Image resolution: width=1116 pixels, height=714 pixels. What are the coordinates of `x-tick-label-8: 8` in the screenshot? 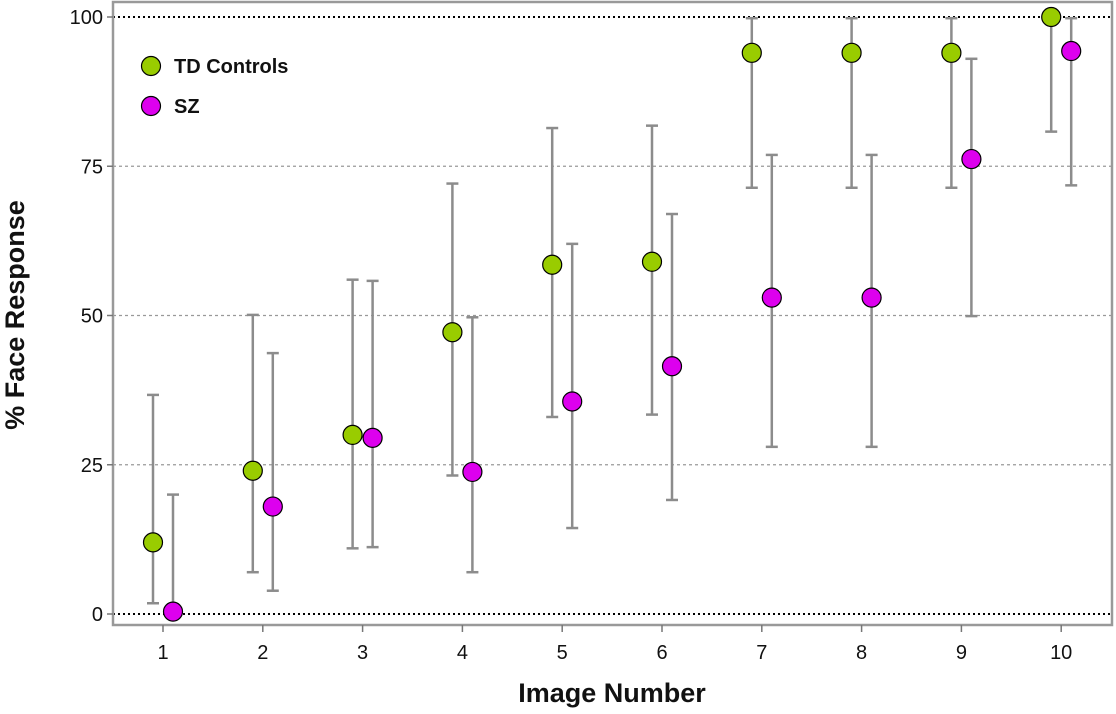 It's located at (861, 653).